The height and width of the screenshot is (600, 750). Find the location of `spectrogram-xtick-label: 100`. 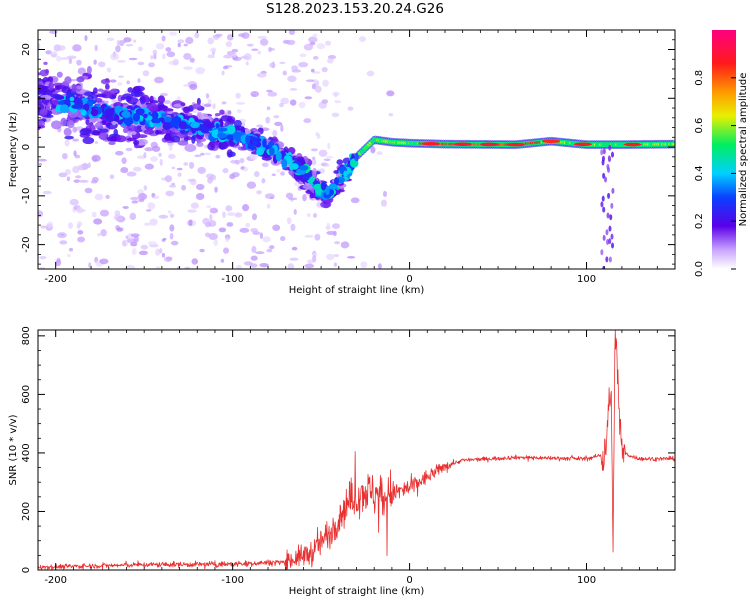

spectrogram-xtick-label: 100 is located at coordinates (586, 279).